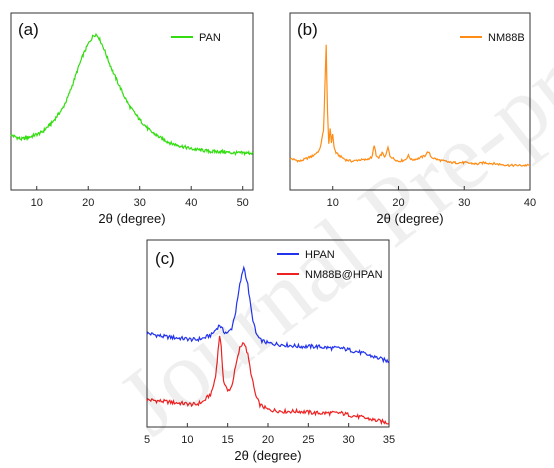 Image resolution: width=554 pixels, height=468 pixels. I want to click on panel-b-xtick-label: 10, so click(333, 203).